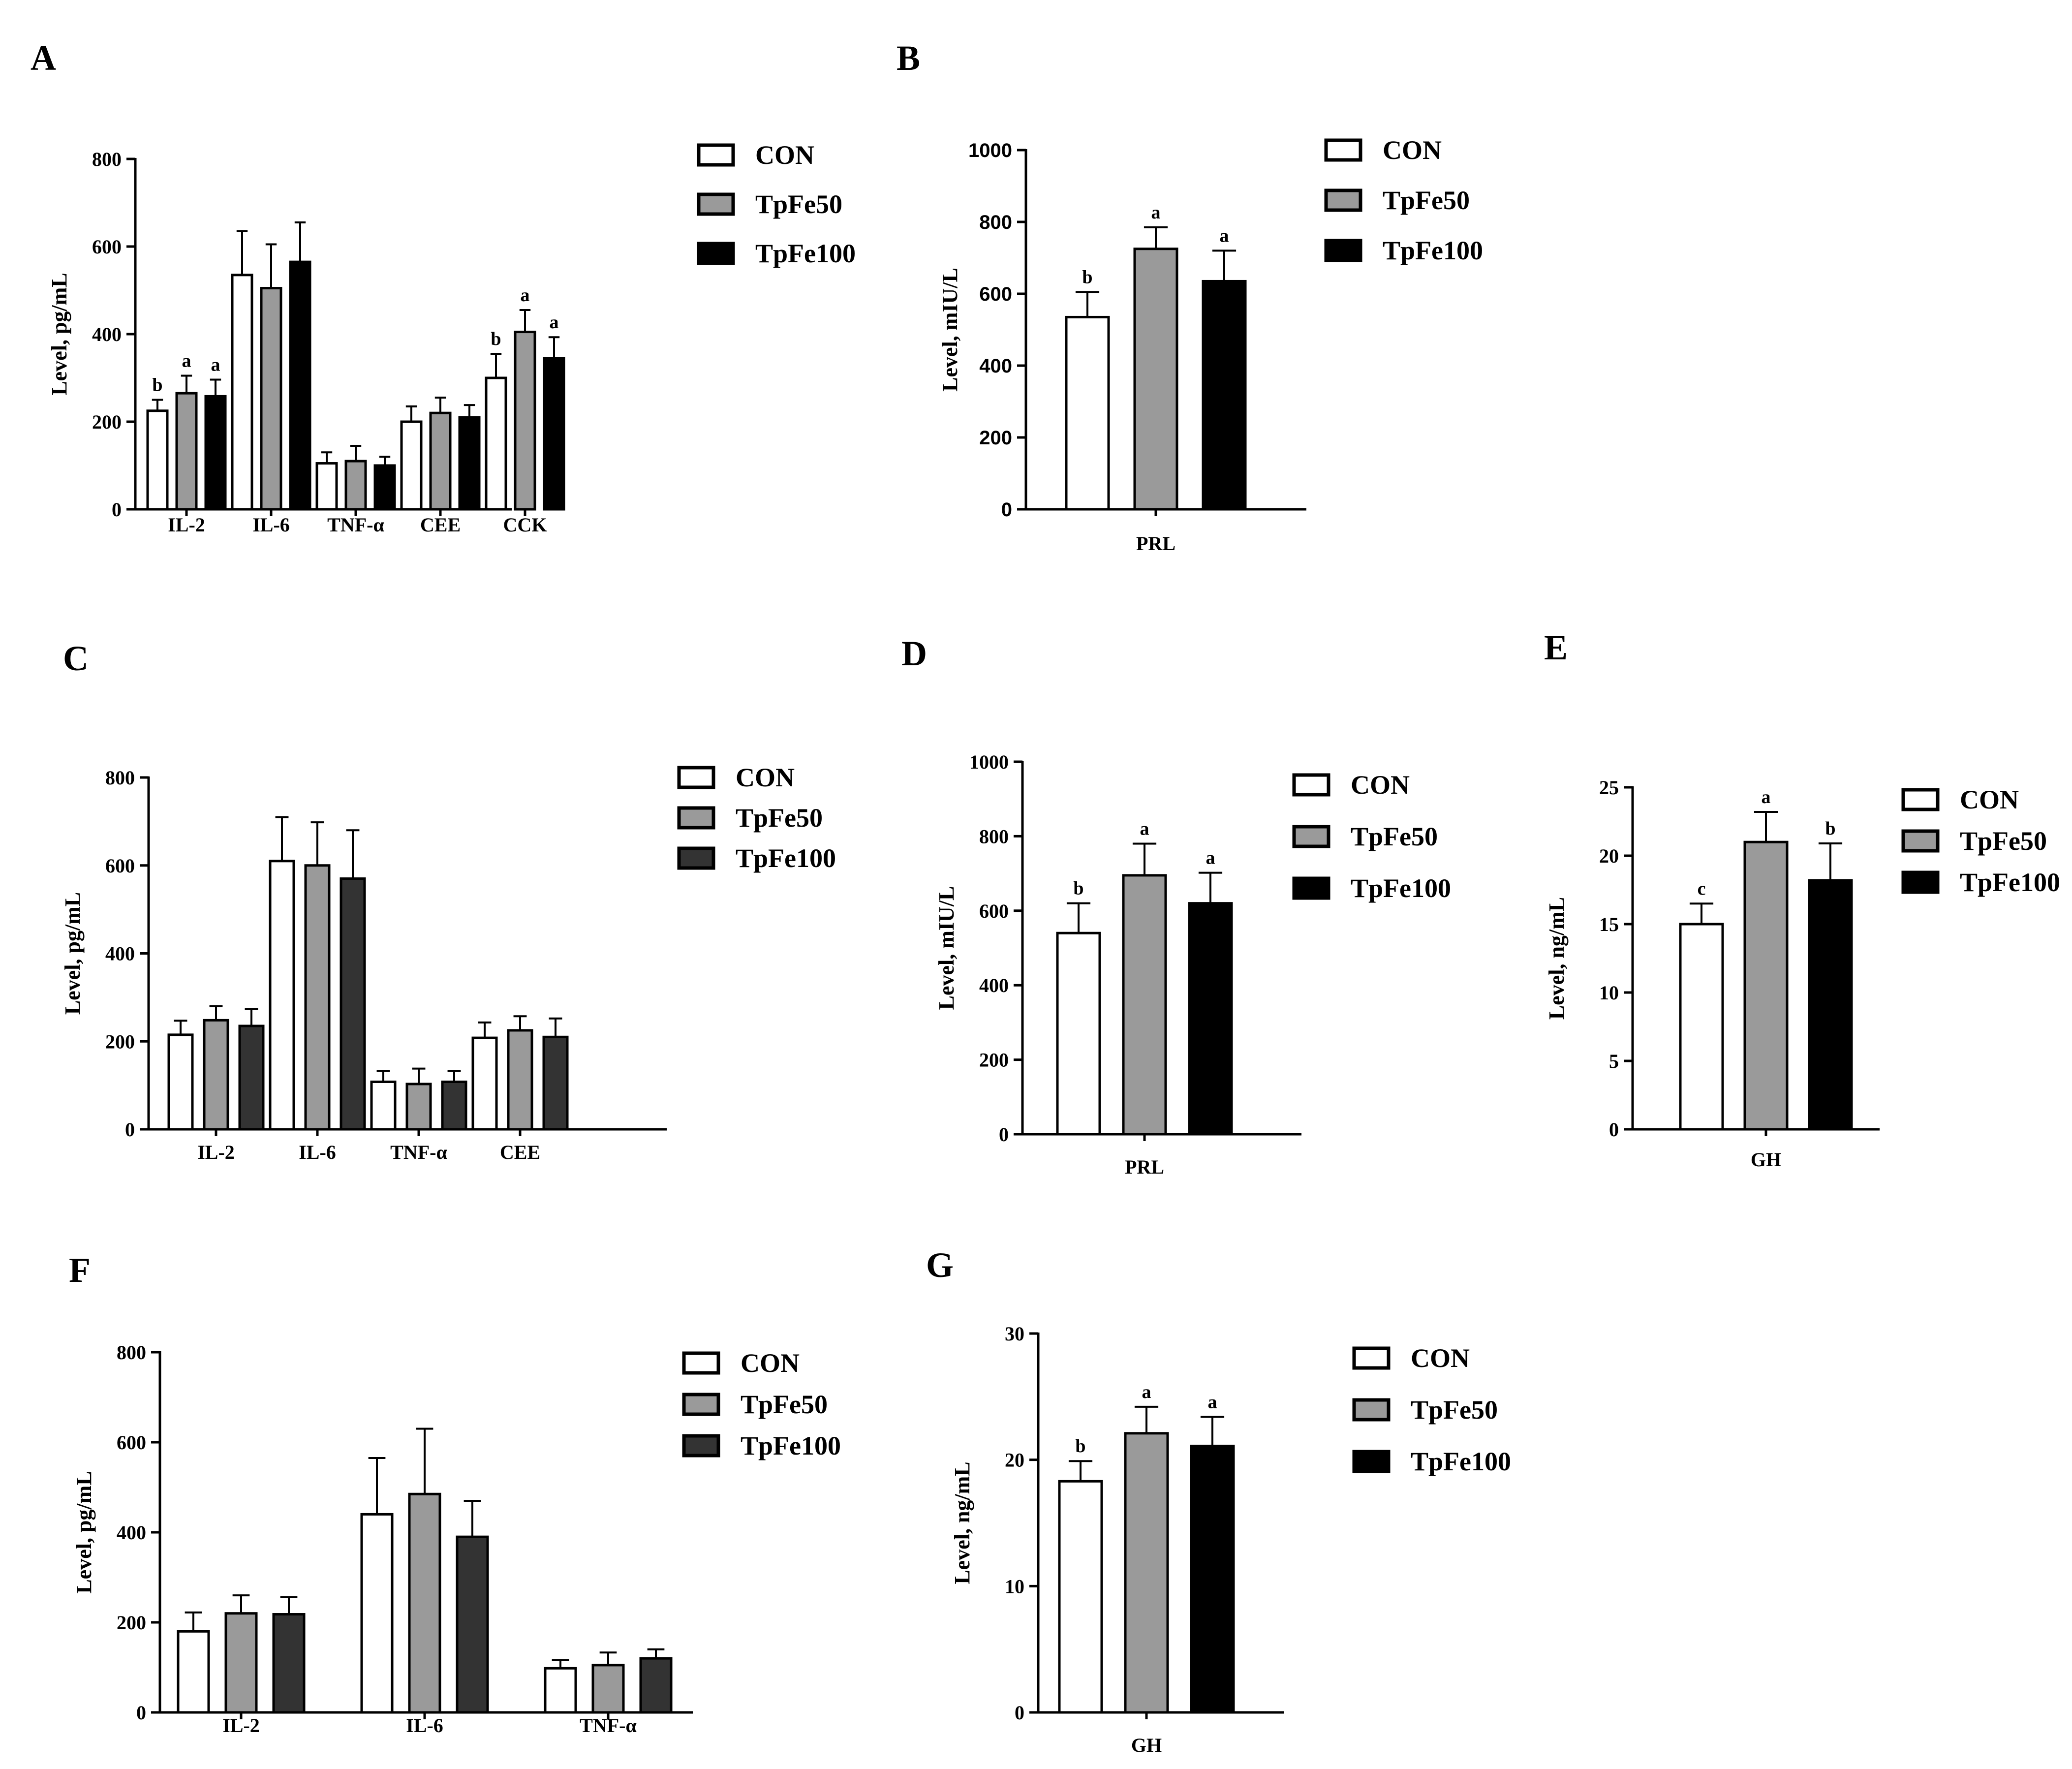 Image resolution: width=2072 pixels, height=1769 pixels. Describe the element at coordinates (656, 1685) in the screenshot. I see `panel-f-bar-tpfe100-tnf` at that location.